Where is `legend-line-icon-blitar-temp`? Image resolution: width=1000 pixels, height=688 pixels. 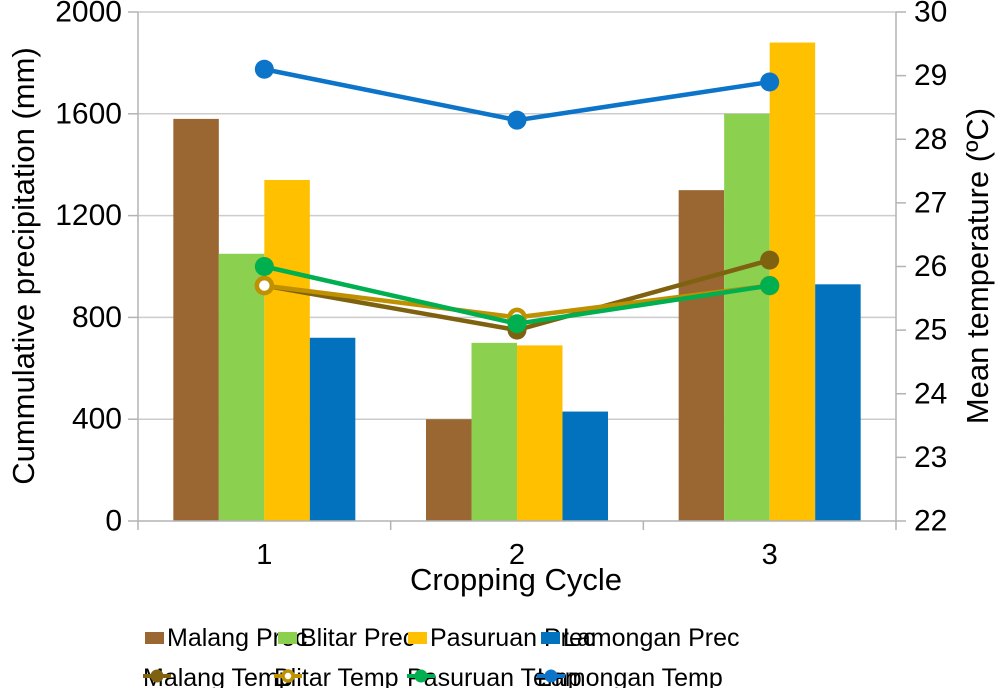
legend-line-icon-blitar-temp is located at coordinates (288, 676).